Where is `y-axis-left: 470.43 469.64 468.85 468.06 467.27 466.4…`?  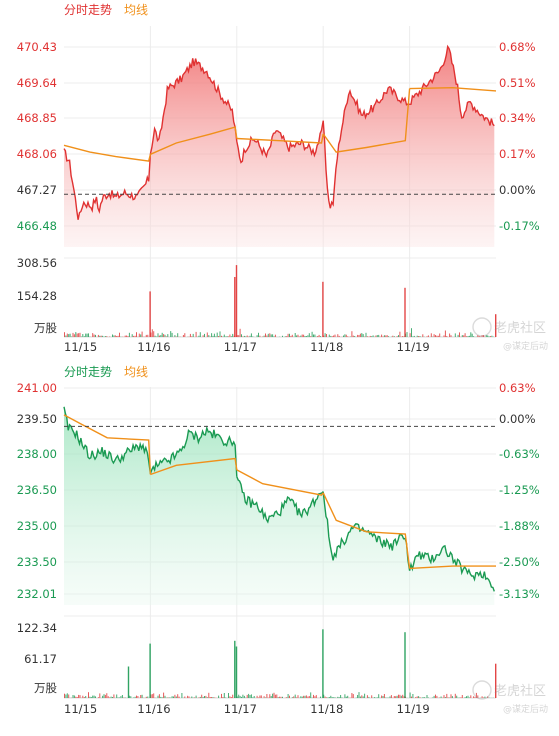
y-axis-left: 470.43 469.64 468.85 468.06 467.27 466.4… is located at coordinates (37, 136).